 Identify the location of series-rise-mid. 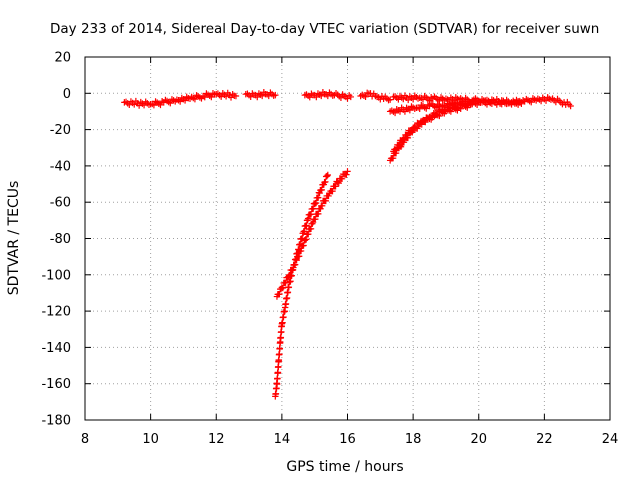
(312, 234).